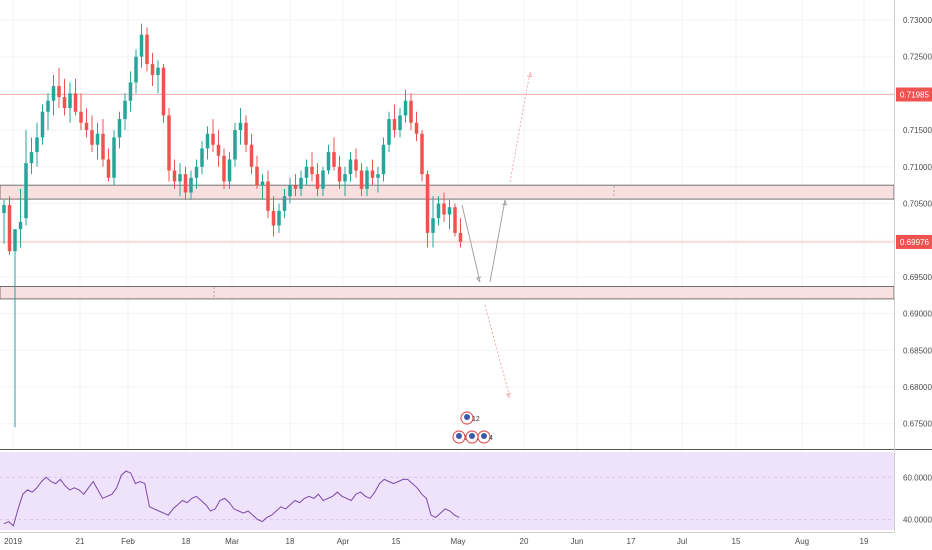  I want to click on x-tick-label: 19, so click(864, 541).